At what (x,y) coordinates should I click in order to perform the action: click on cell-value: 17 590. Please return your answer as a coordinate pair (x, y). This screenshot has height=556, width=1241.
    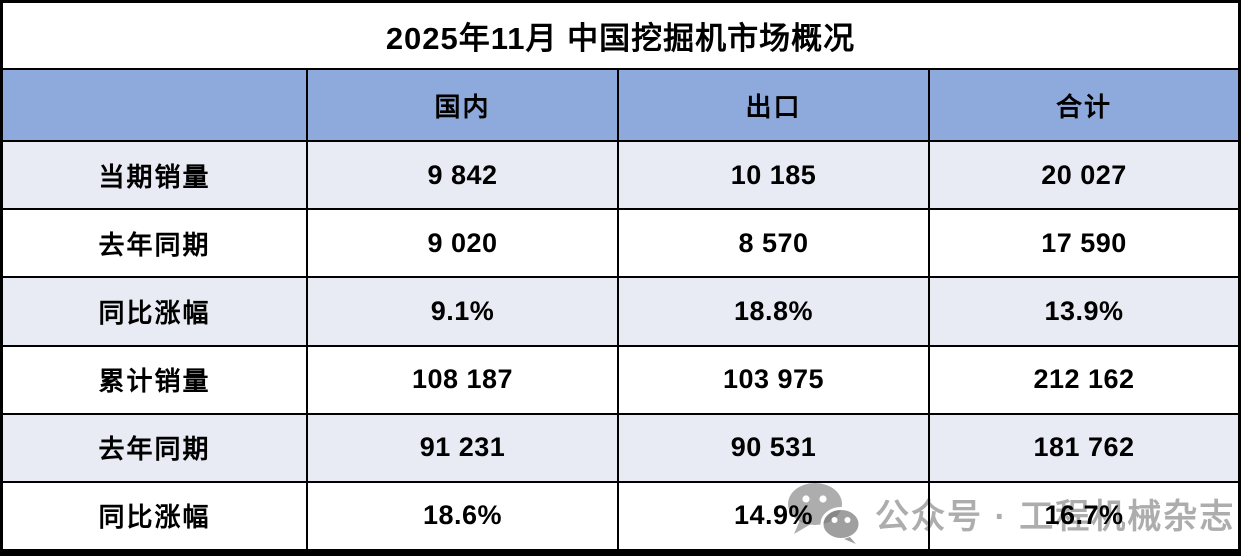
    Looking at the image, I should click on (1083, 243).